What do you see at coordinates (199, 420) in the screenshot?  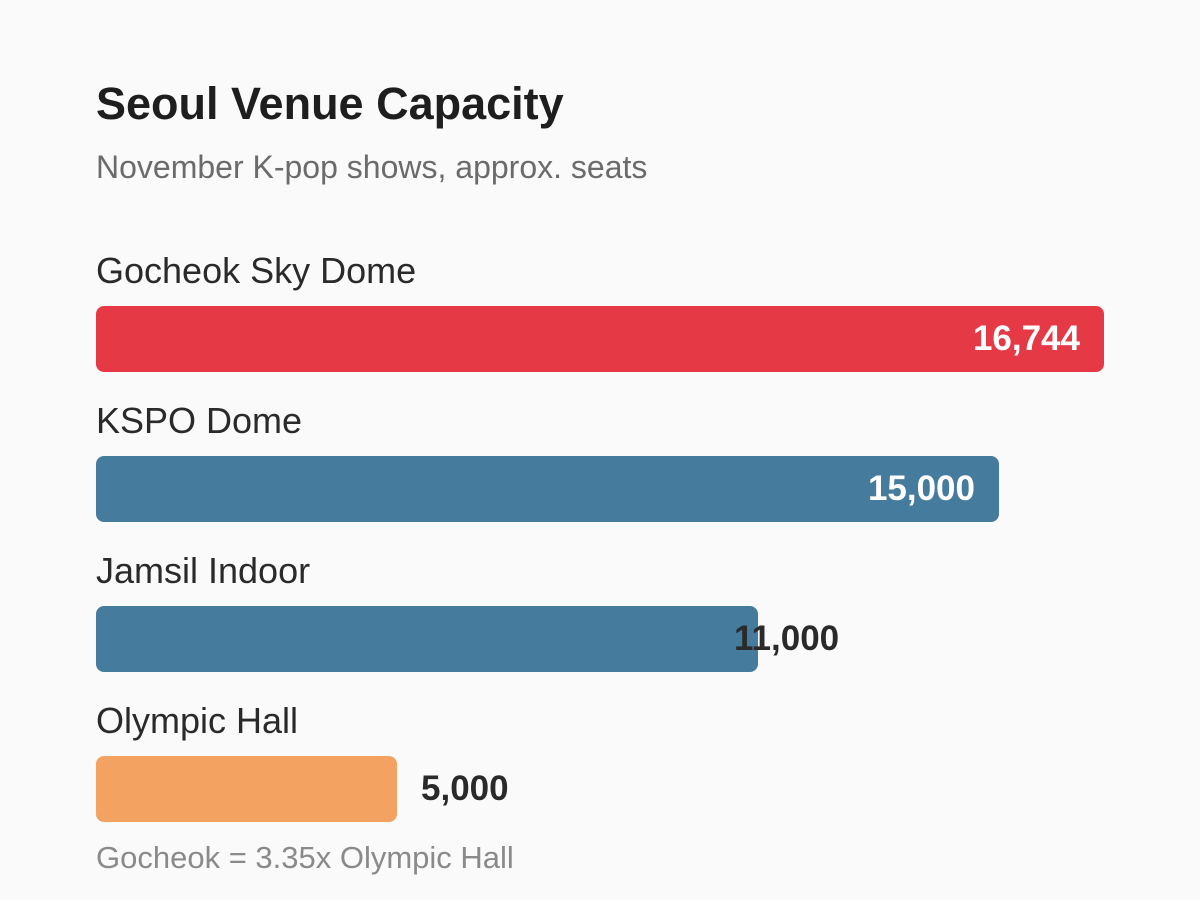 I see `category-label-kspo-dome: KSPO Dome` at bounding box center [199, 420].